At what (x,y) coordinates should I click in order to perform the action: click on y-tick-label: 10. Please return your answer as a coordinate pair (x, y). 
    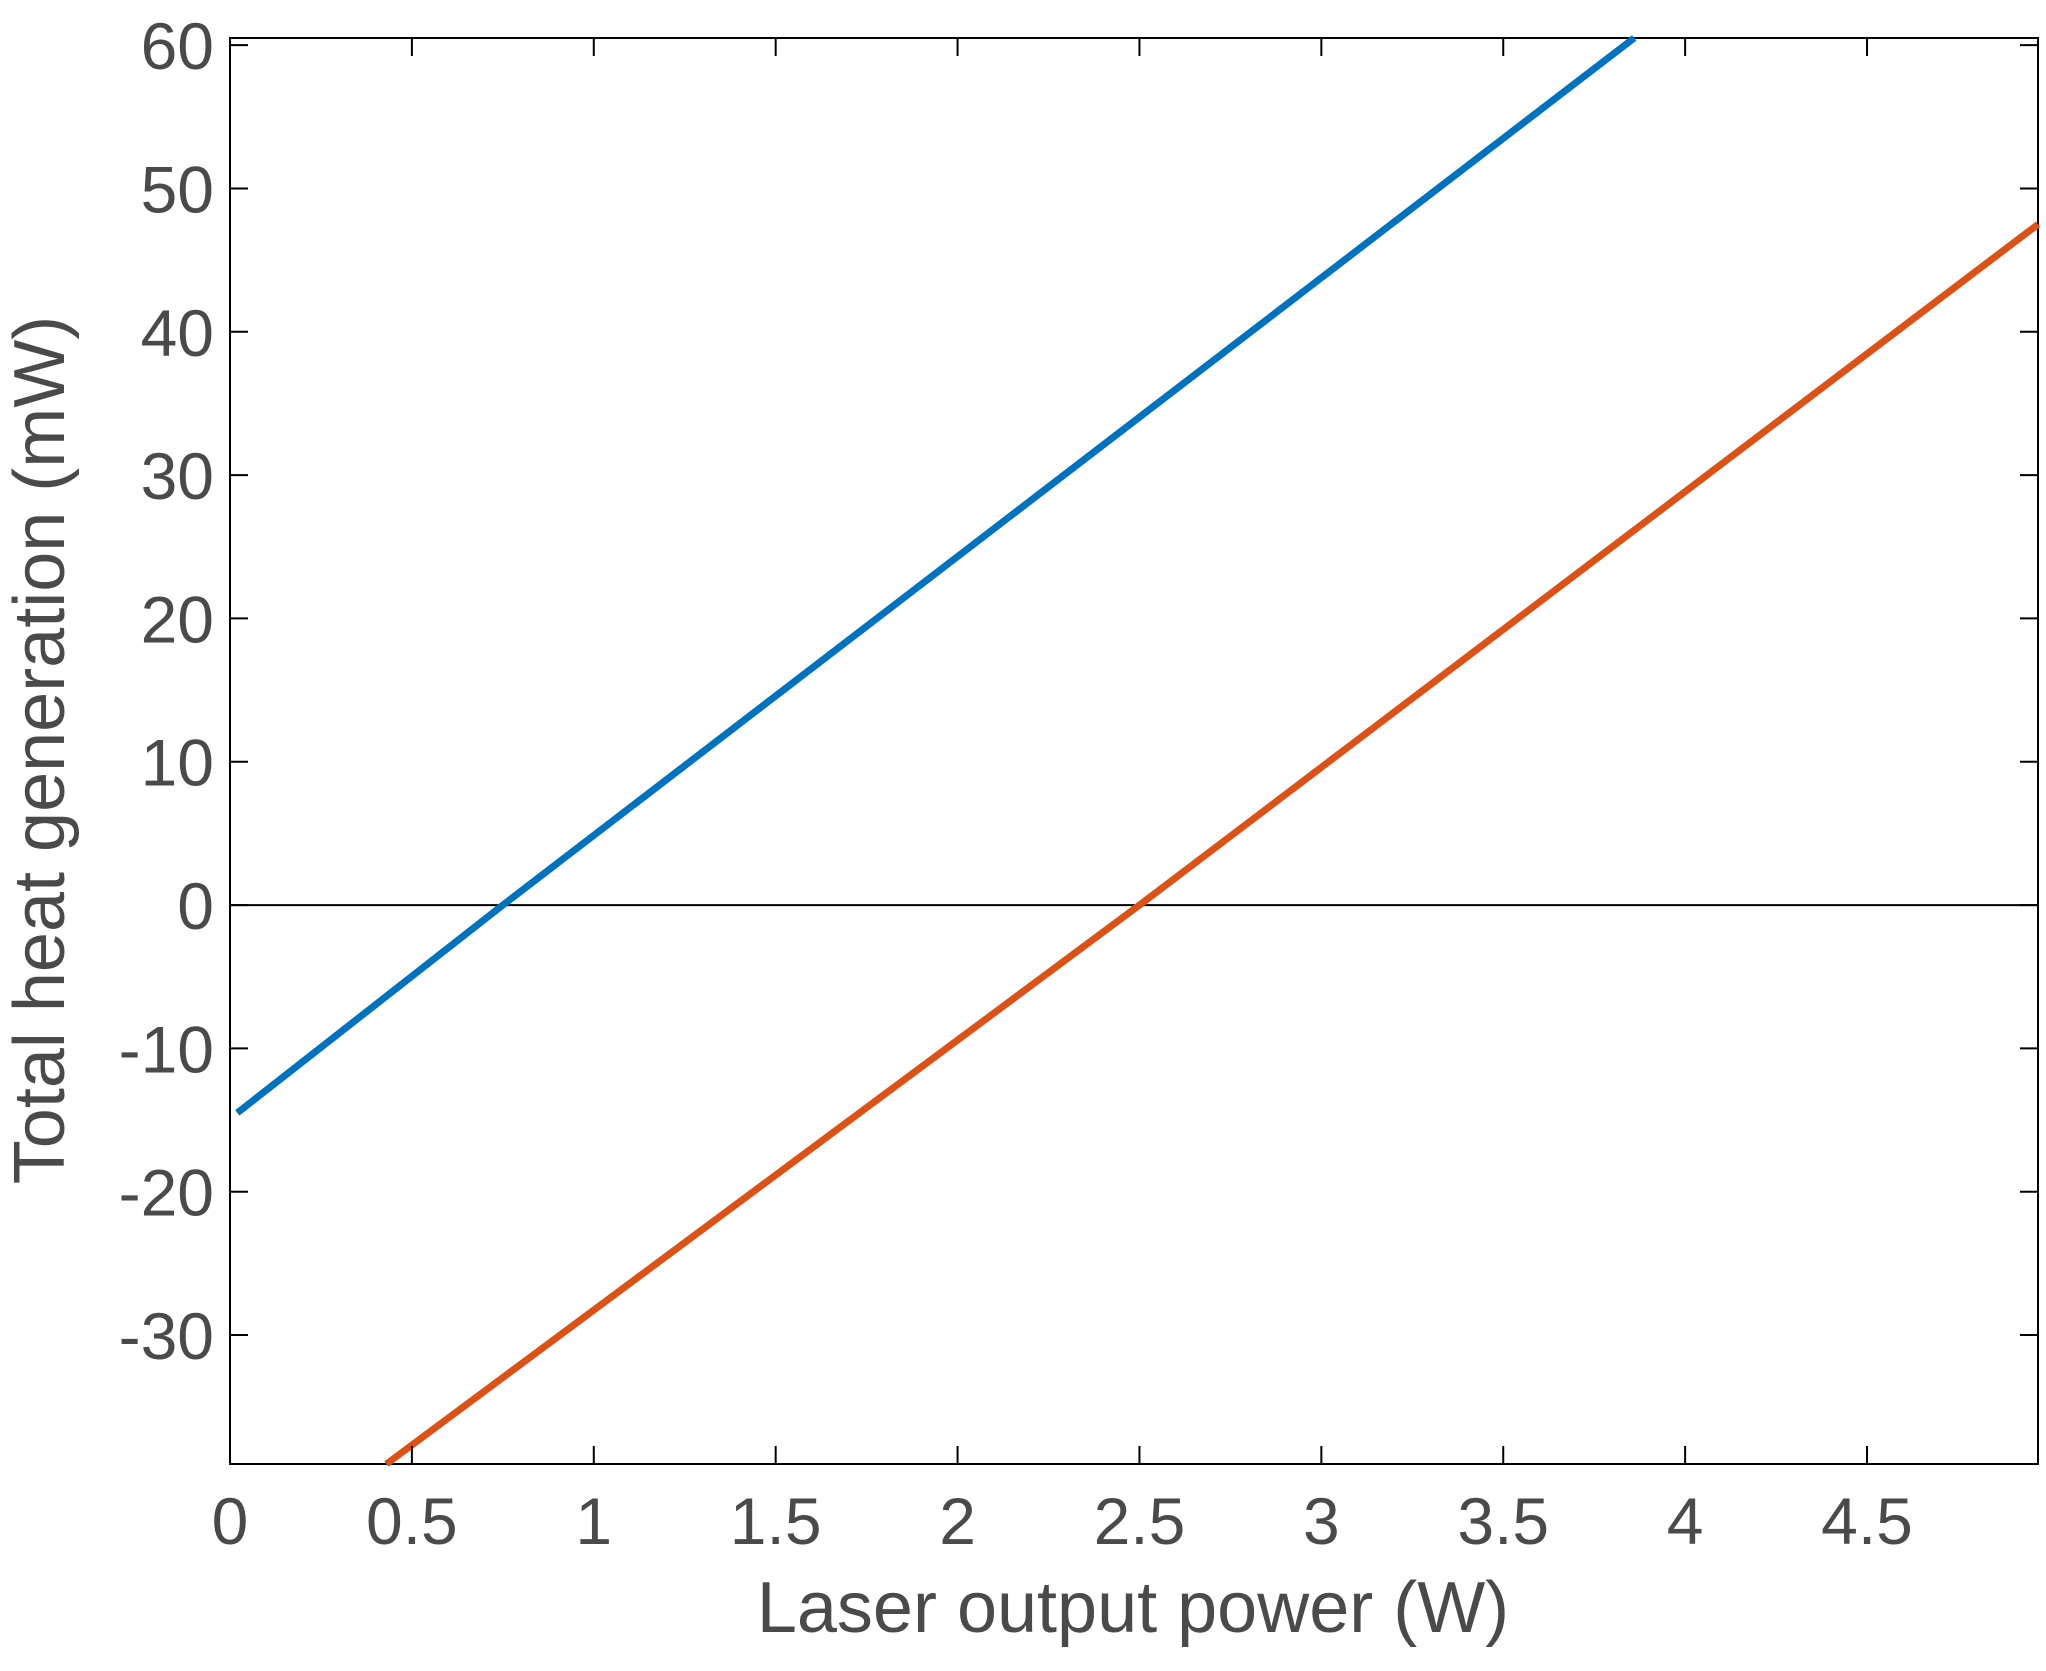
    Looking at the image, I should click on (177, 763).